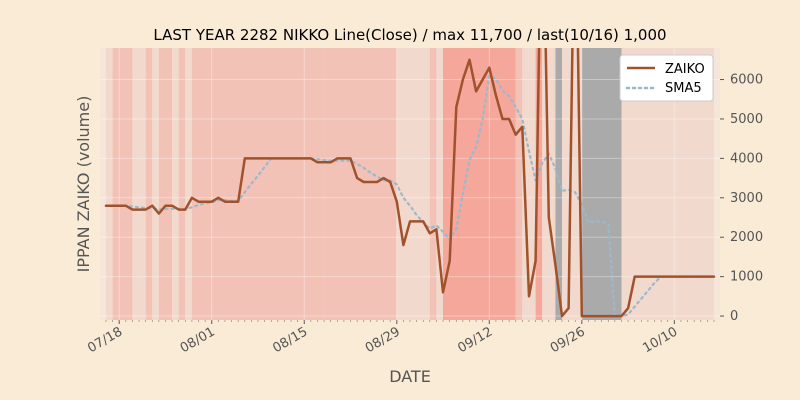  What do you see at coordinates (83, 184) in the screenshot?
I see `y-axis-label: IPPAN ZAIKO (volume)` at bounding box center [83, 184].